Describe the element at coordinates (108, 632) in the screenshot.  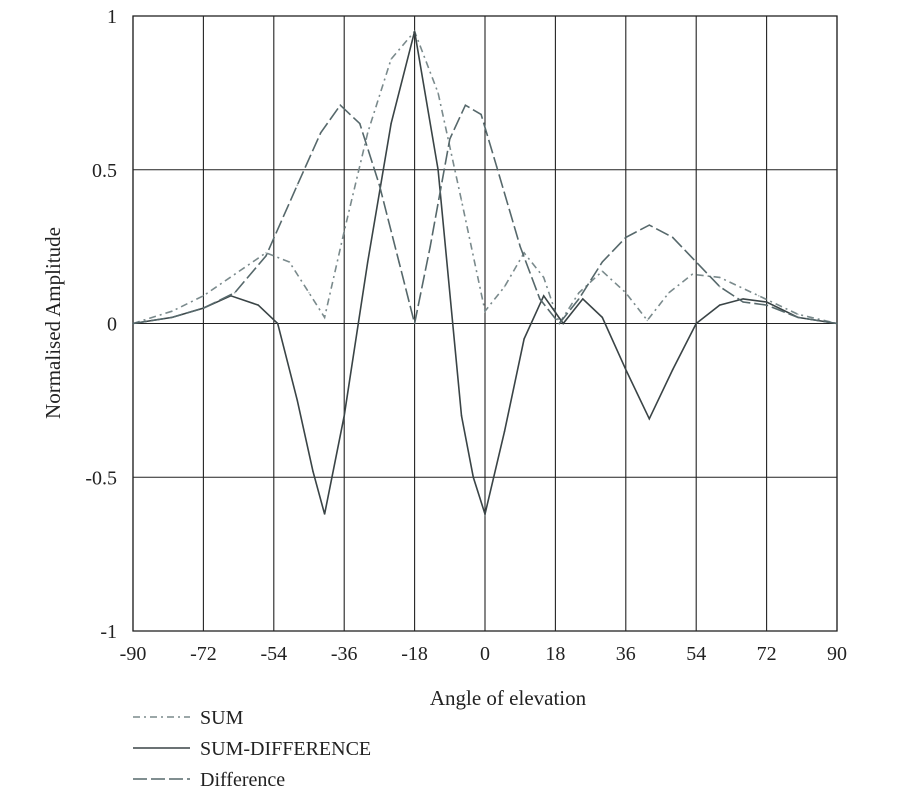
I see `y-tick-label: -1` at that location.